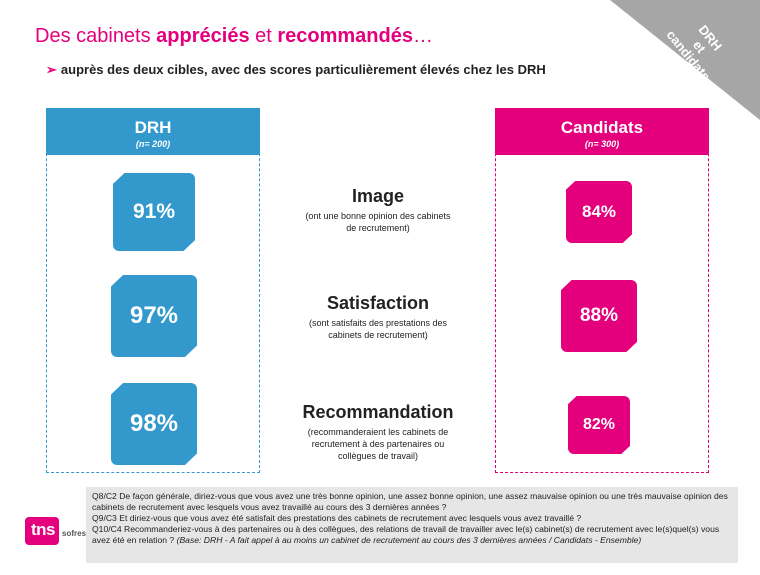  What do you see at coordinates (599, 212) in the screenshot?
I see `candidats-image-score: 84%` at bounding box center [599, 212].